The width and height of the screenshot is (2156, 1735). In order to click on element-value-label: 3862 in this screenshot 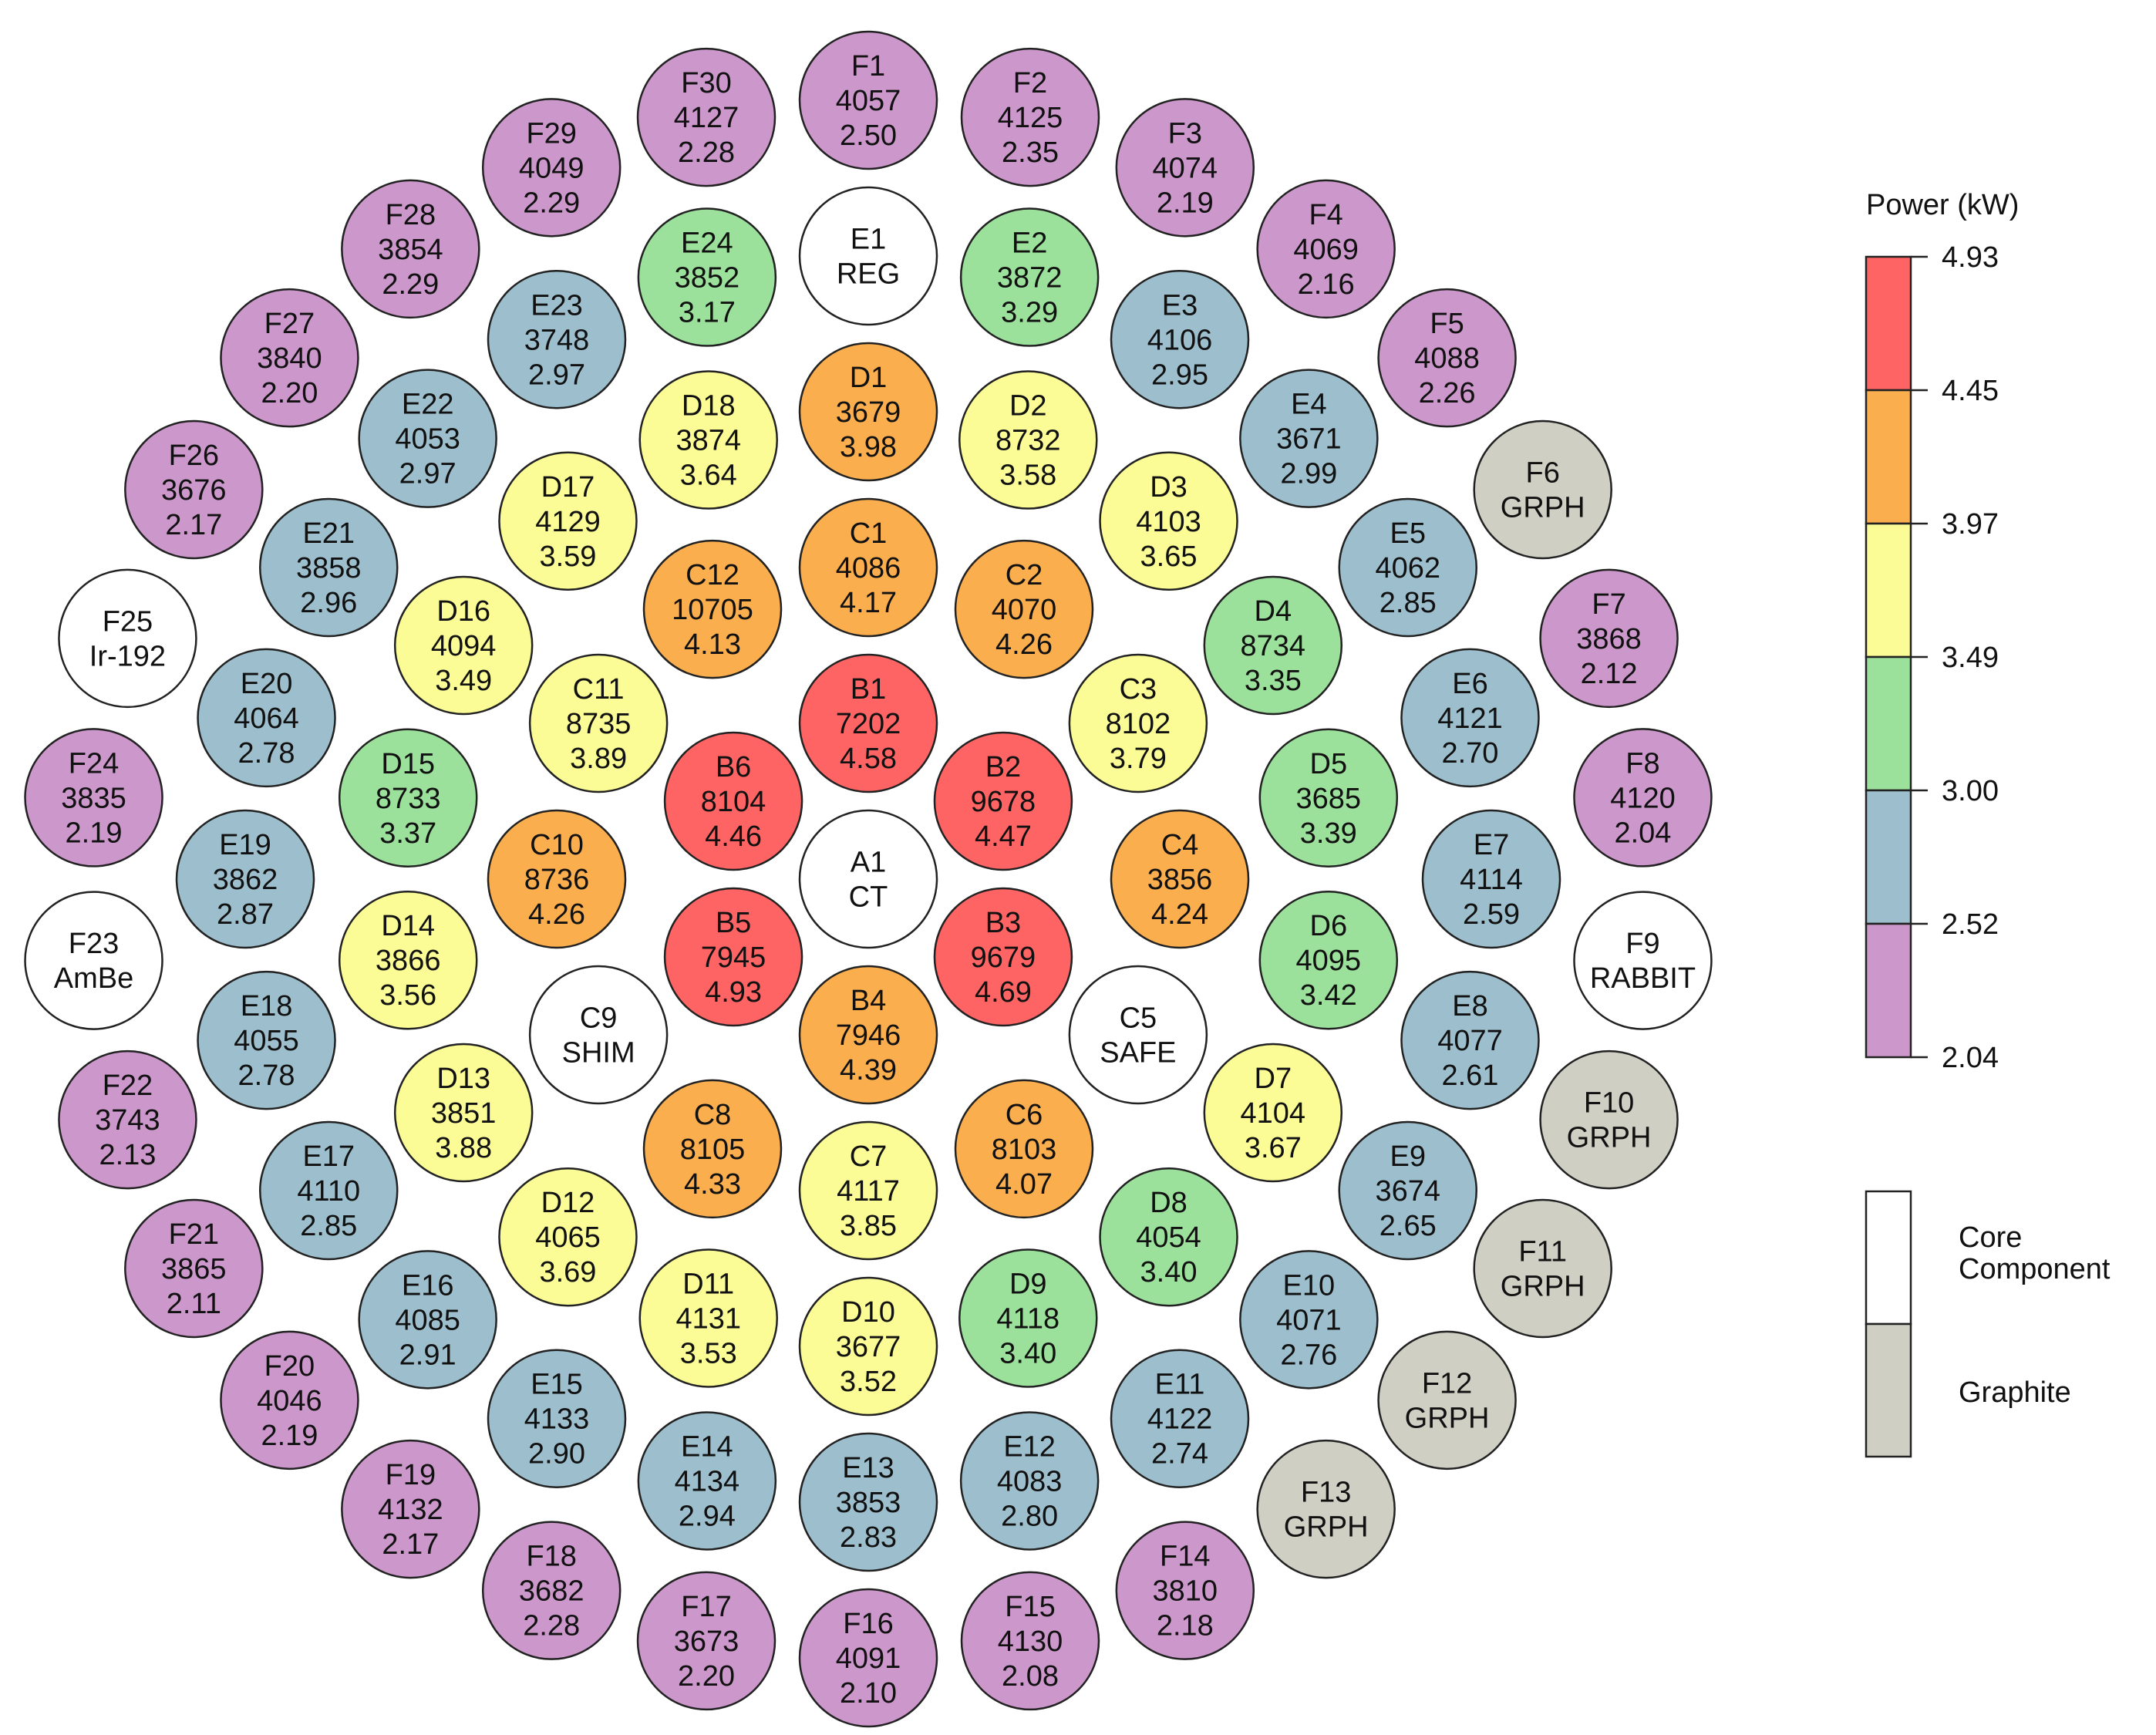, I will do `click(245, 880)`.